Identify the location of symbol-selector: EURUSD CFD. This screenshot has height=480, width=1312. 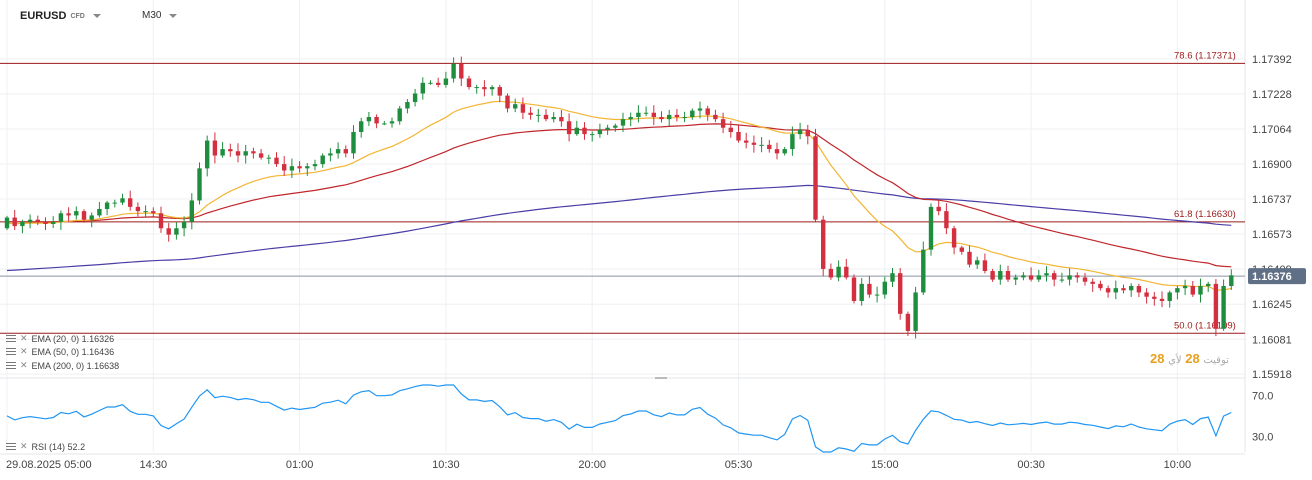
(60, 16).